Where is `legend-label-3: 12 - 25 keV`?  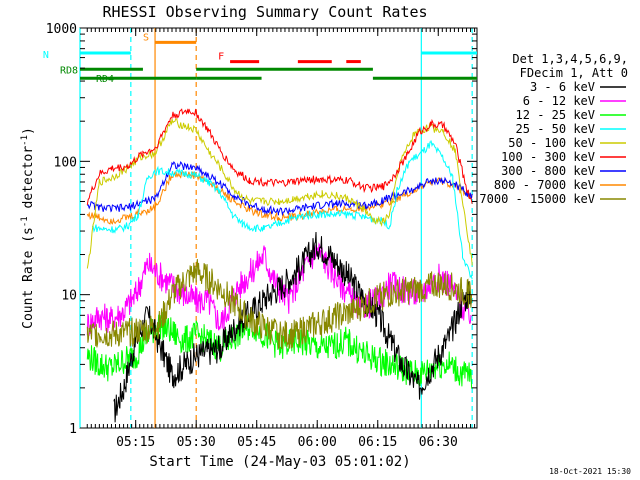 legend-label-3: 12 - 25 keV is located at coordinates (555, 115).